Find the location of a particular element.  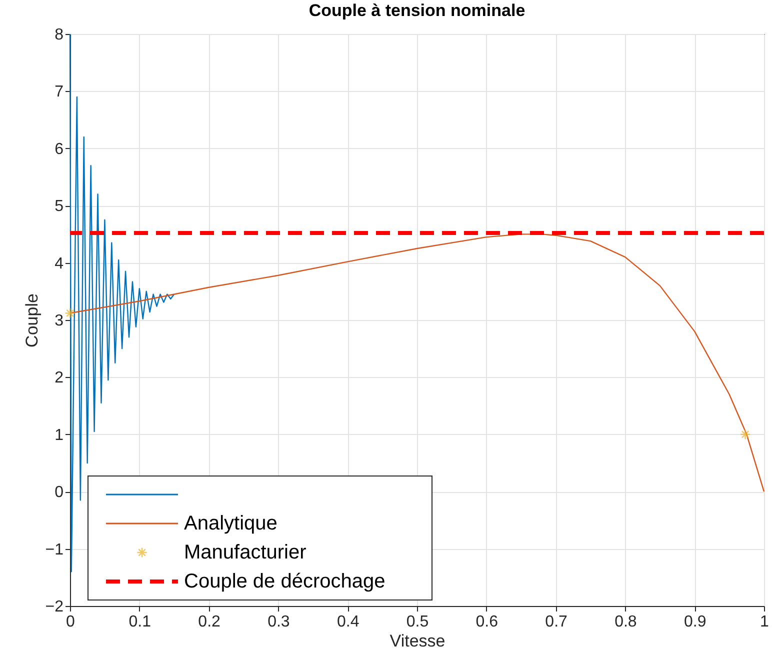

x-tick-label: 0.2 is located at coordinates (209, 622).